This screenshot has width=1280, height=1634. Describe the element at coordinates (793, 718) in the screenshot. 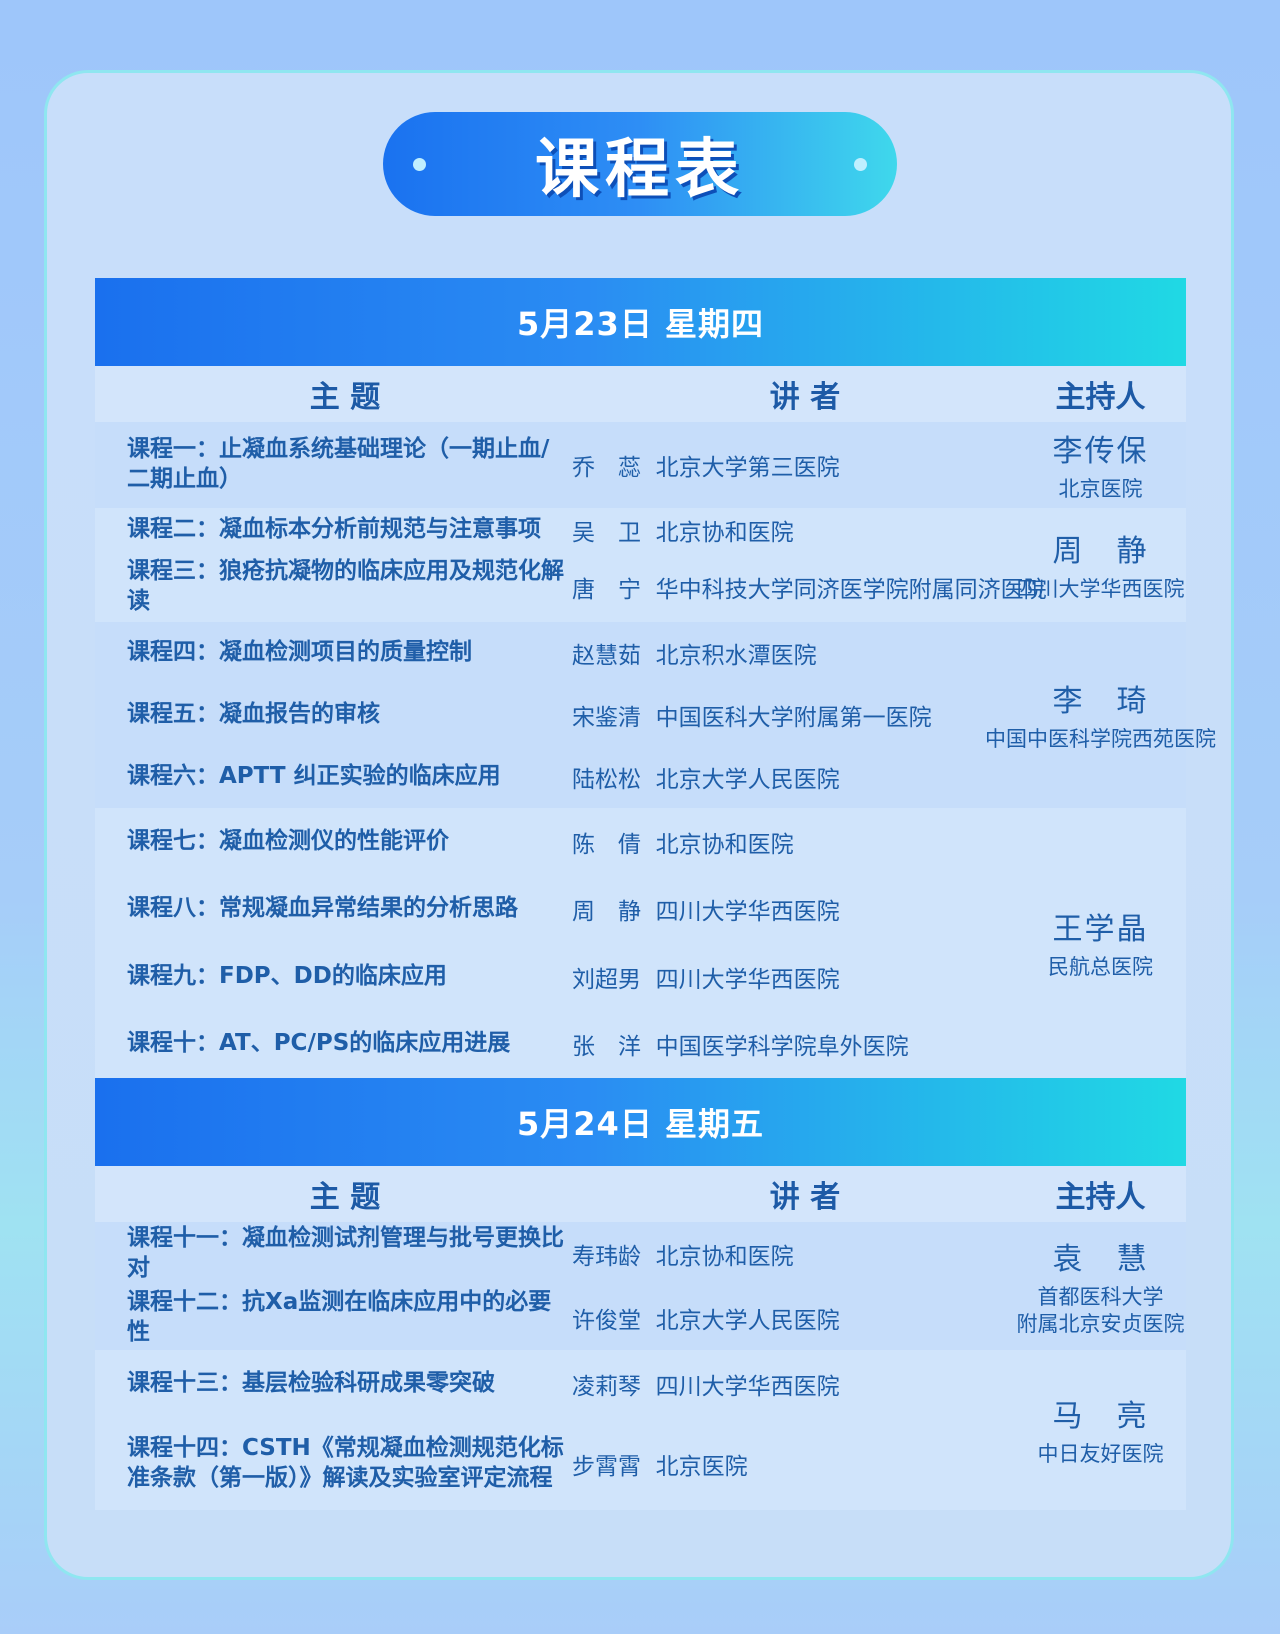

I see `speaker-hospital: 中国医科大学附属第一医院` at that location.